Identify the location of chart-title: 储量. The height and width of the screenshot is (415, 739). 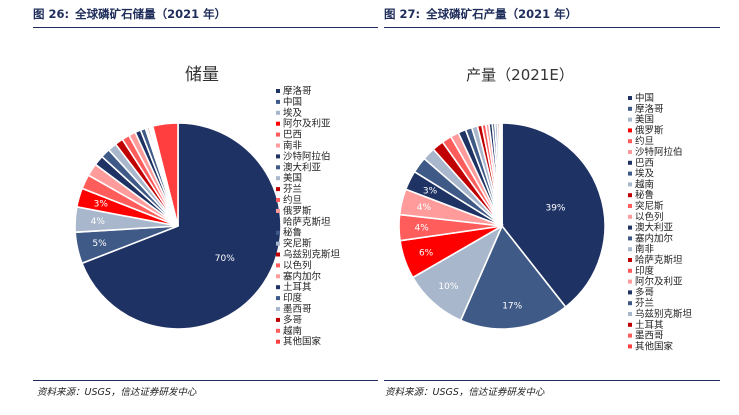
(202, 75).